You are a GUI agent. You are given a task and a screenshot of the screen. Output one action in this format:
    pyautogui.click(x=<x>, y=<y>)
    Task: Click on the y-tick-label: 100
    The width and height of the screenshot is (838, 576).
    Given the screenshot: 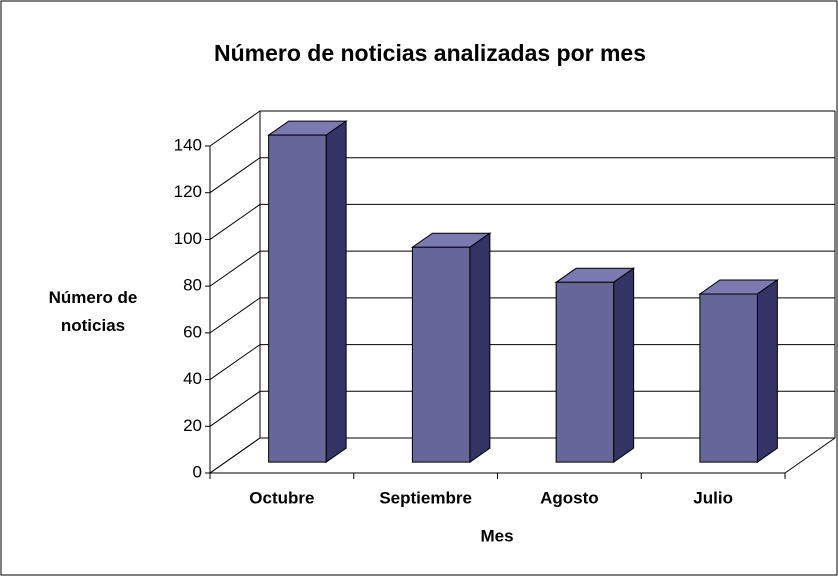 What is the action you would take?
    pyautogui.click(x=188, y=238)
    